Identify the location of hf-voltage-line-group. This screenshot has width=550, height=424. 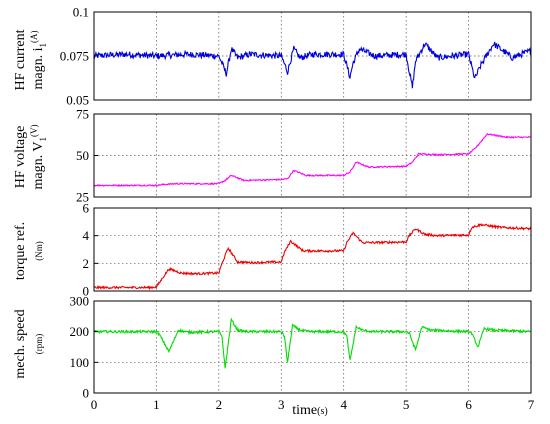
(313, 160).